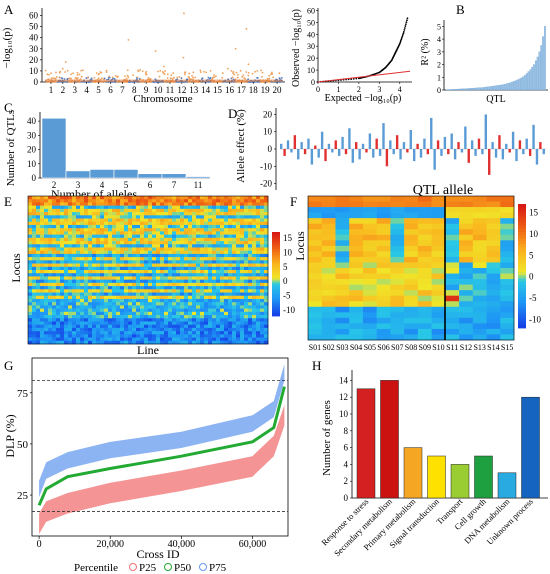 The image size is (550, 574). I want to click on manhattan-points, so click(164, 47).